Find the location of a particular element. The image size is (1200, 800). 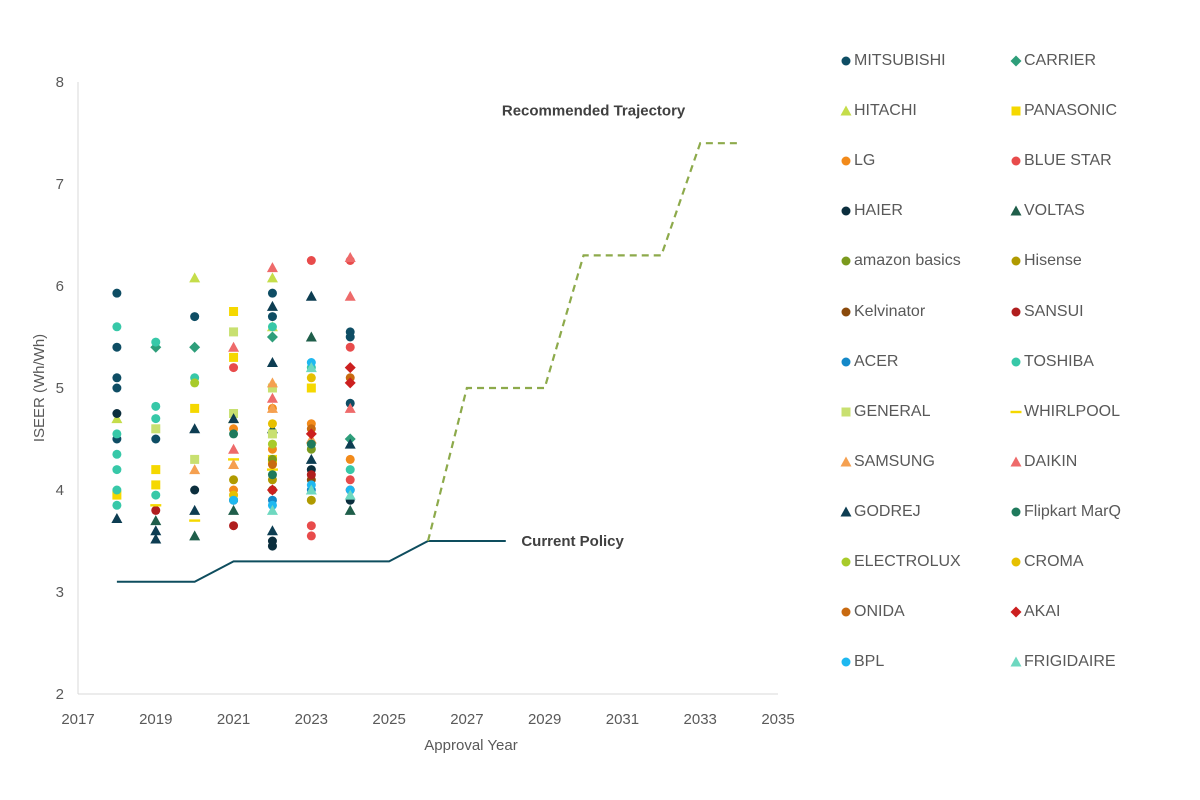

annotation-recommended-trajectory: Recommended Trajectory is located at coordinates (594, 111).